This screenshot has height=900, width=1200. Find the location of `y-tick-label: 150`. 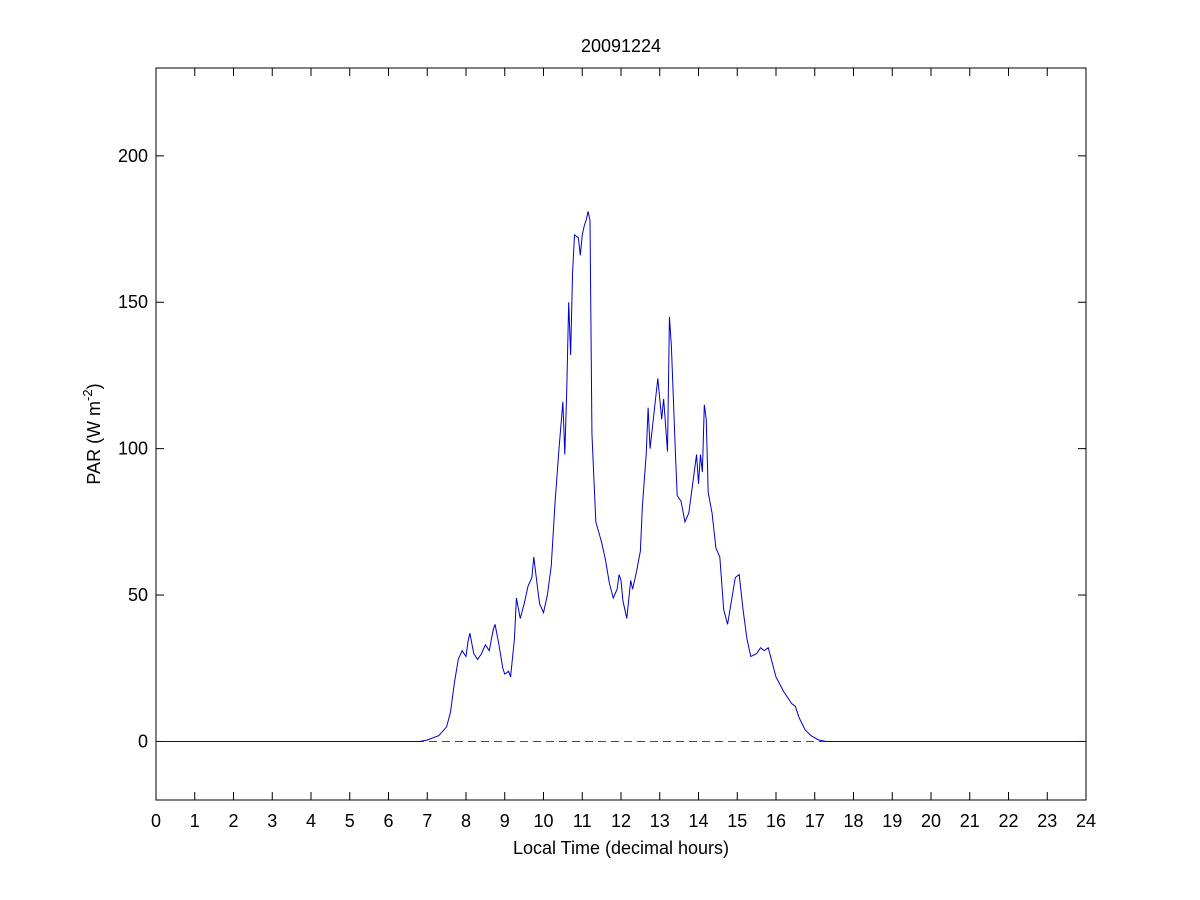

y-tick-label: 150 is located at coordinates (133, 302).